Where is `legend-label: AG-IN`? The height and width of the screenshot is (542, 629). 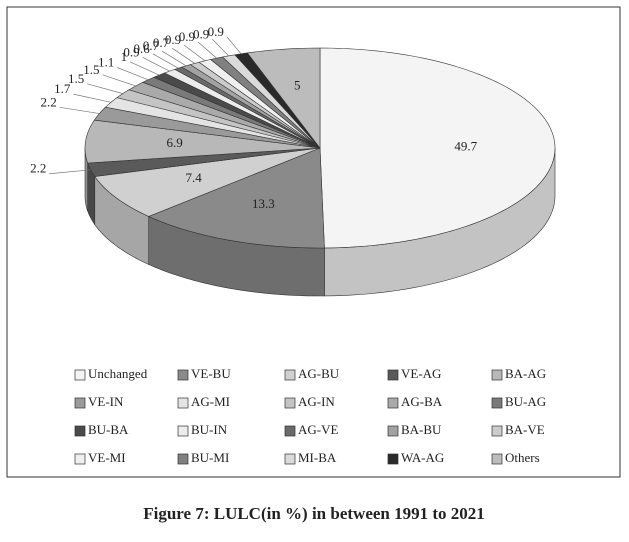 legend-label: AG-IN is located at coordinates (316, 401).